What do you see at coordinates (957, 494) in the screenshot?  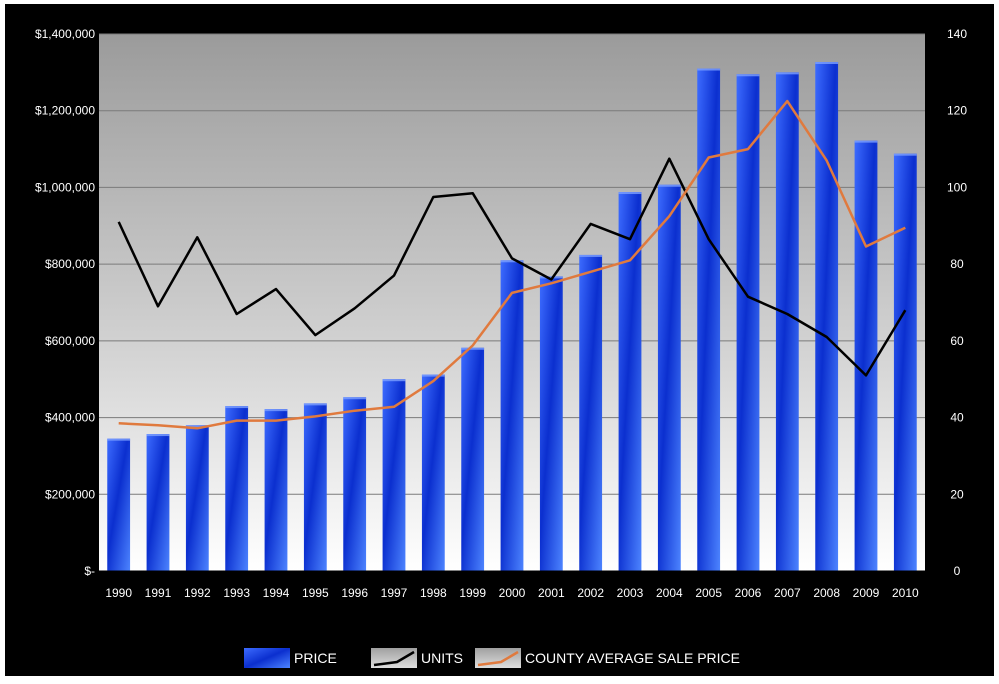 I see `y2-tick-label: 20` at bounding box center [957, 494].